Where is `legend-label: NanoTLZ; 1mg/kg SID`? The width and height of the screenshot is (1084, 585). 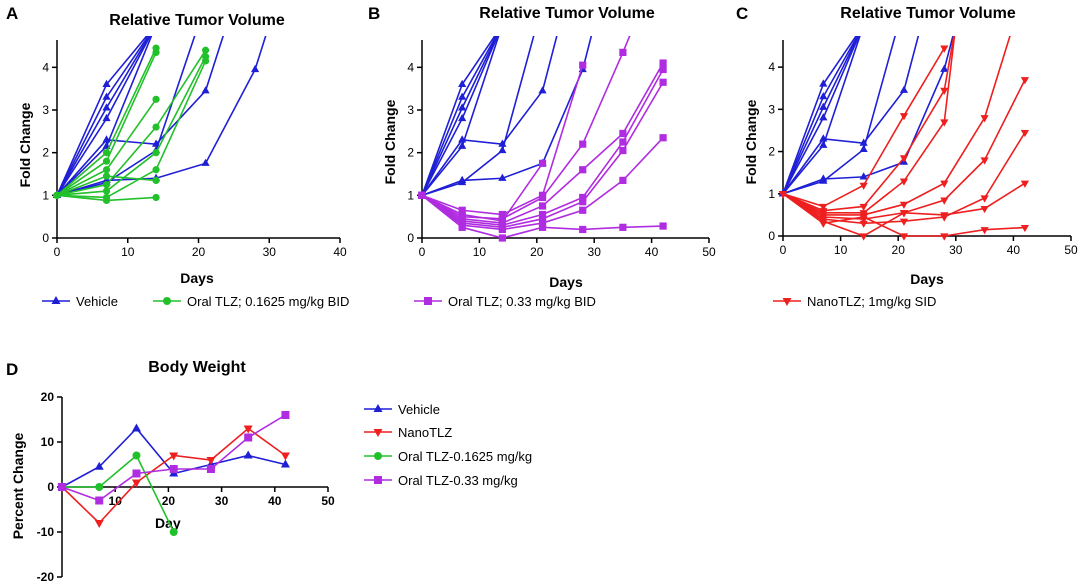
legend-label: NanoTLZ; 1mg/kg SID is located at coordinates (871, 301).